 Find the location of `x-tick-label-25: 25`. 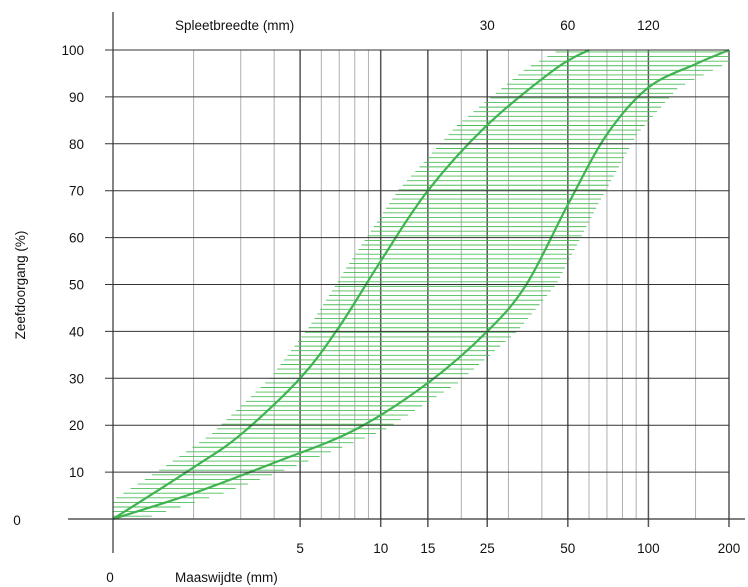

x-tick-label-25: 25 is located at coordinates (487, 548).